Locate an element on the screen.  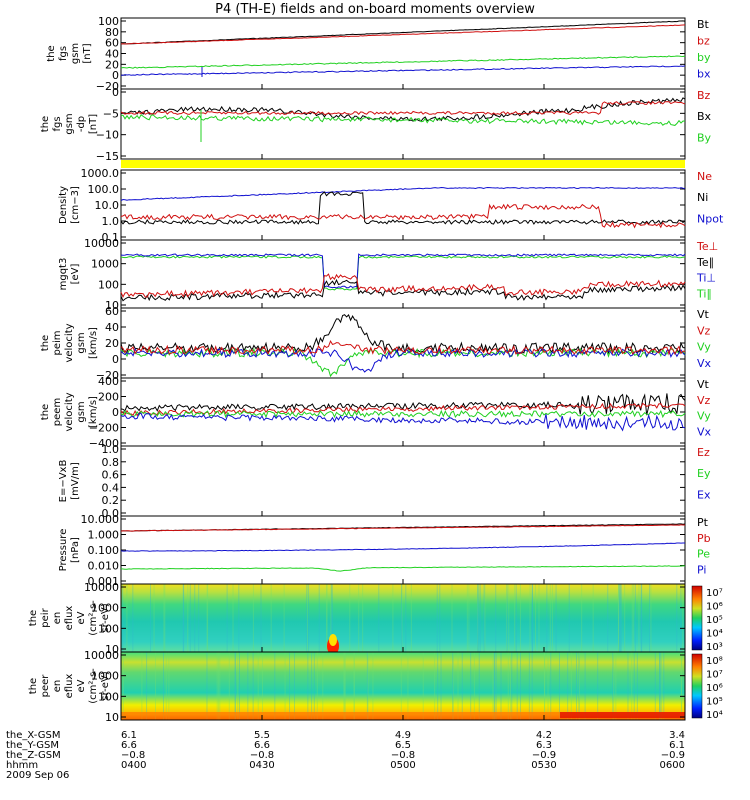
y-tick-label: 100.0 is located at coordinates (104, 189).